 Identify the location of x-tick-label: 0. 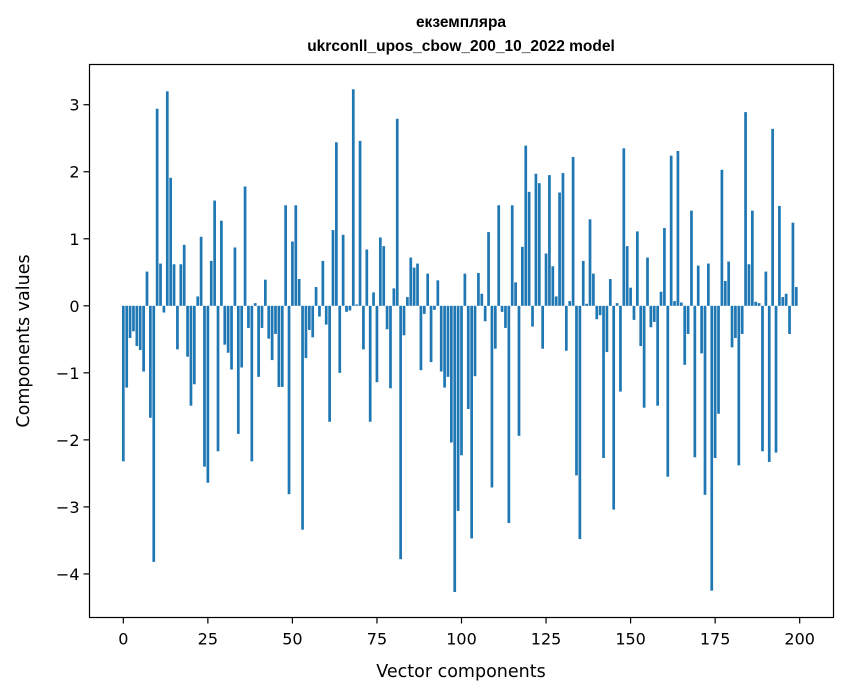
(123, 639).